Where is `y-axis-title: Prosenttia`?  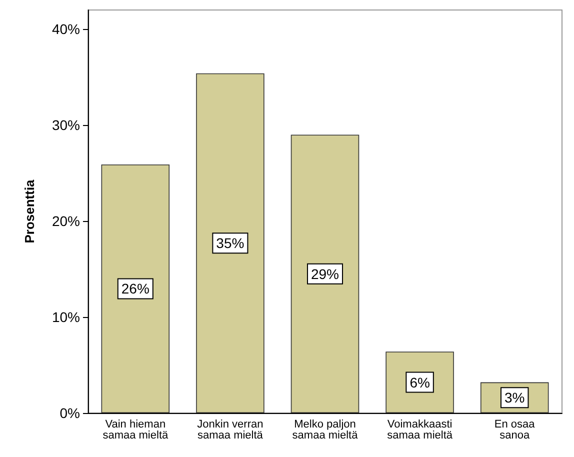 y-axis-title: Prosenttia is located at coordinates (29, 211).